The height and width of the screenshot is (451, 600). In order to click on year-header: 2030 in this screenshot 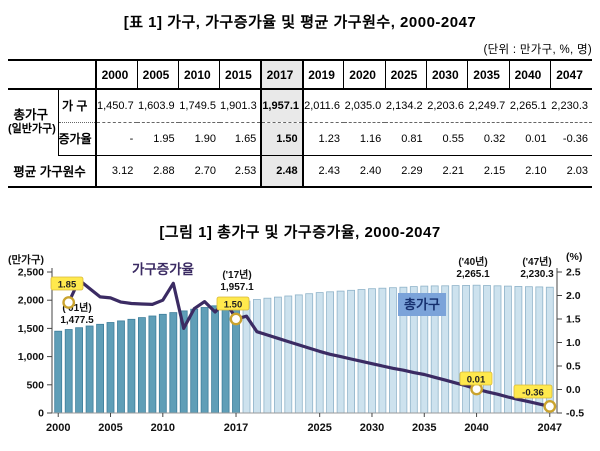, I will do `click(447, 75)`.